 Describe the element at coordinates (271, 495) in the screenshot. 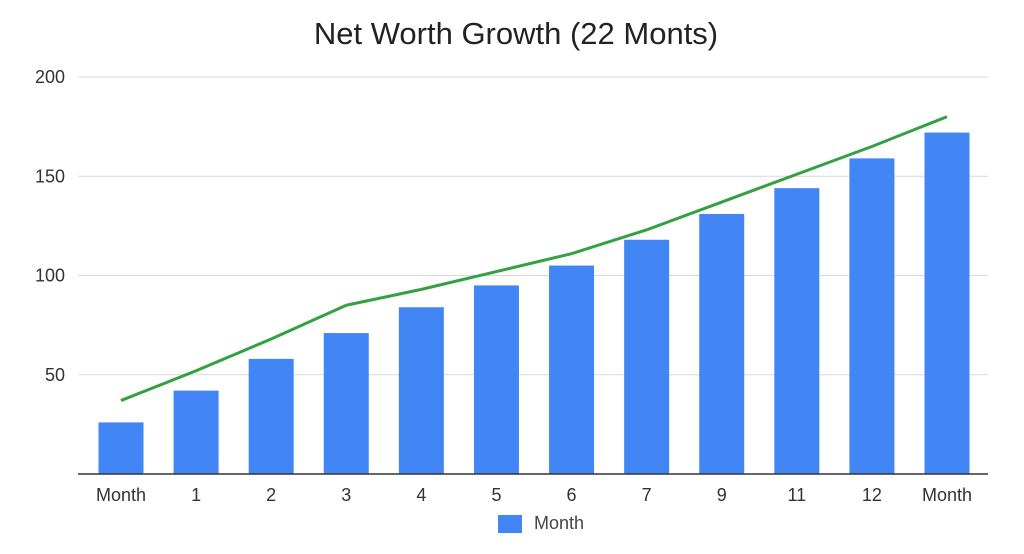

I see `x-tick-label: 2` at that location.